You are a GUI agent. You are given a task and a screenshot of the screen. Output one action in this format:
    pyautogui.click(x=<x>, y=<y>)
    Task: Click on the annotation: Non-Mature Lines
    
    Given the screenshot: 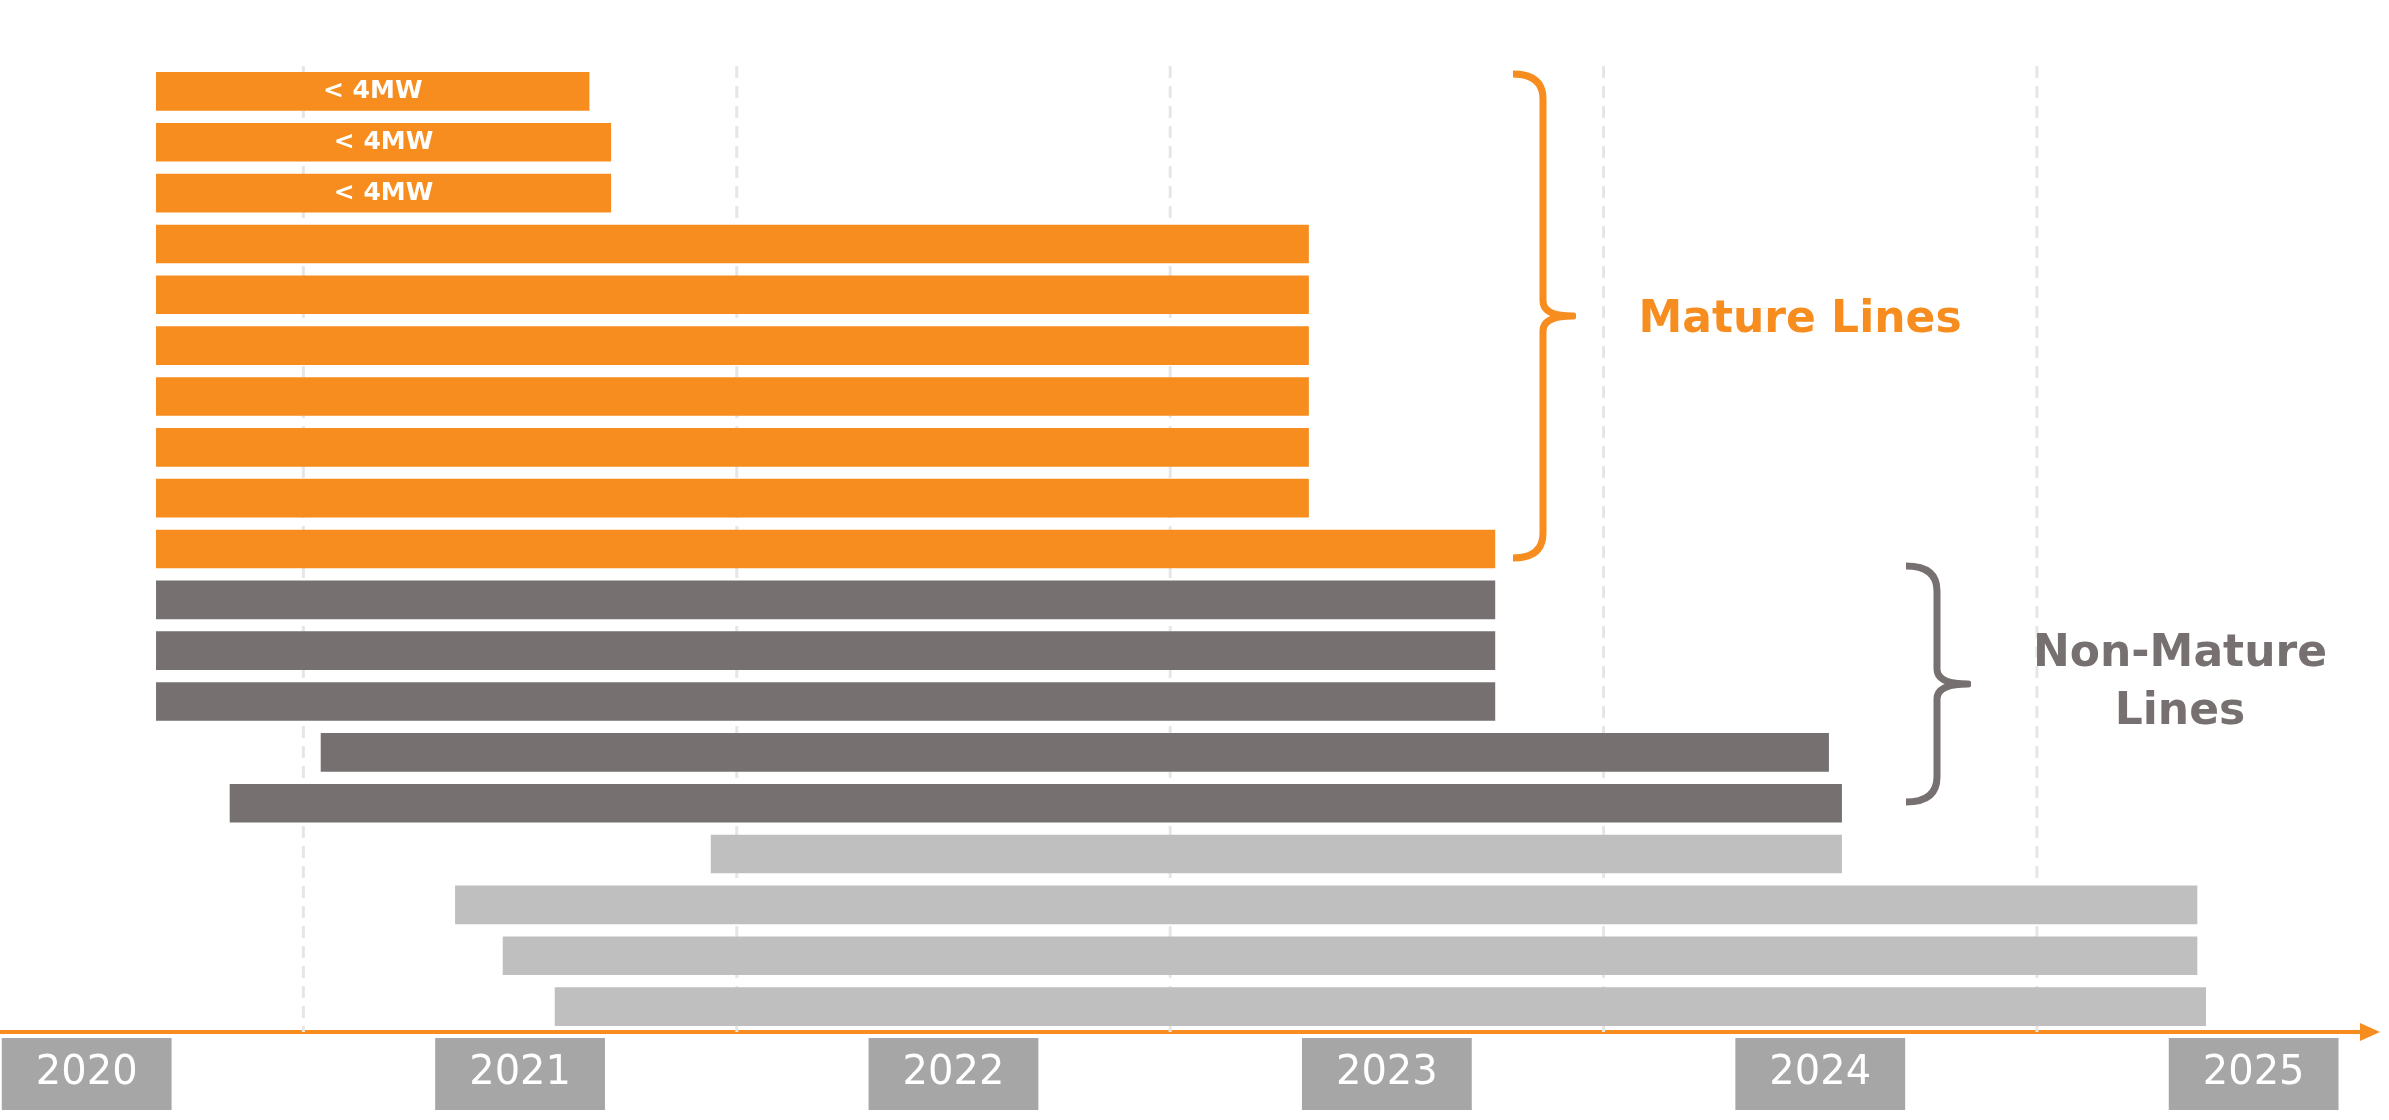 What is the action you would take?
    pyautogui.click(x=2180, y=680)
    